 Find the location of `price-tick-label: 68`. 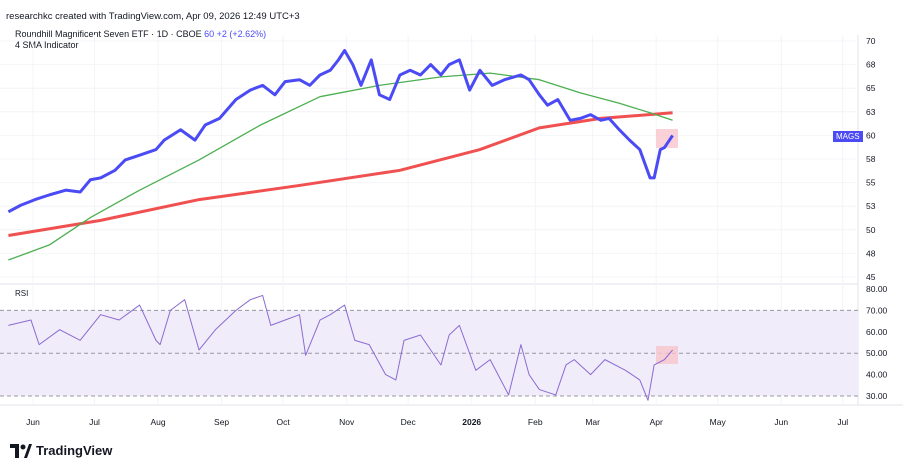

price-tick-label: 68 is located at coordinates (871, 65).